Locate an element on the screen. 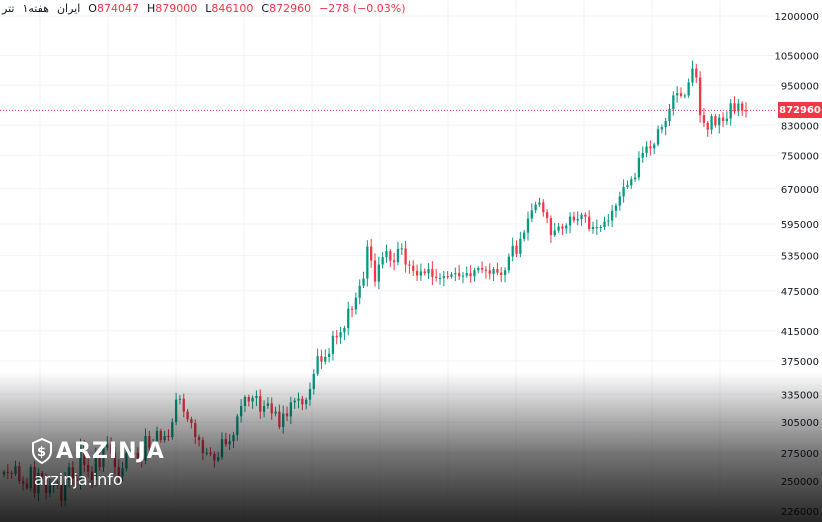  low-label: L is located at coordinates (208, 8).